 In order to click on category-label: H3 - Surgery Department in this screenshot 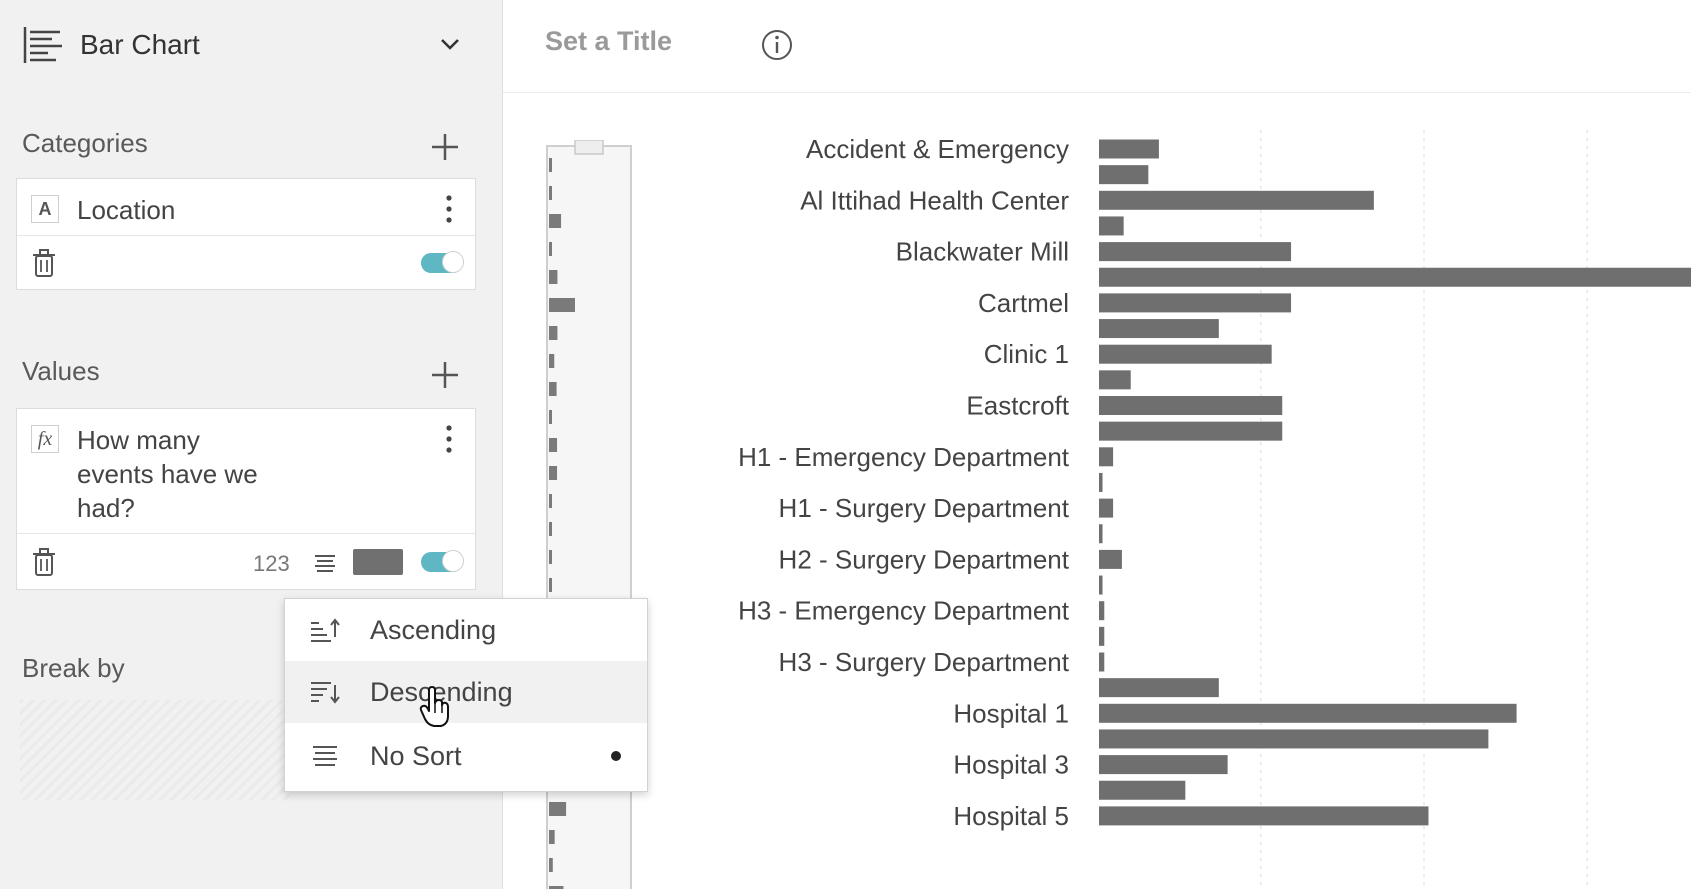, I will do `click(924, 662)`.